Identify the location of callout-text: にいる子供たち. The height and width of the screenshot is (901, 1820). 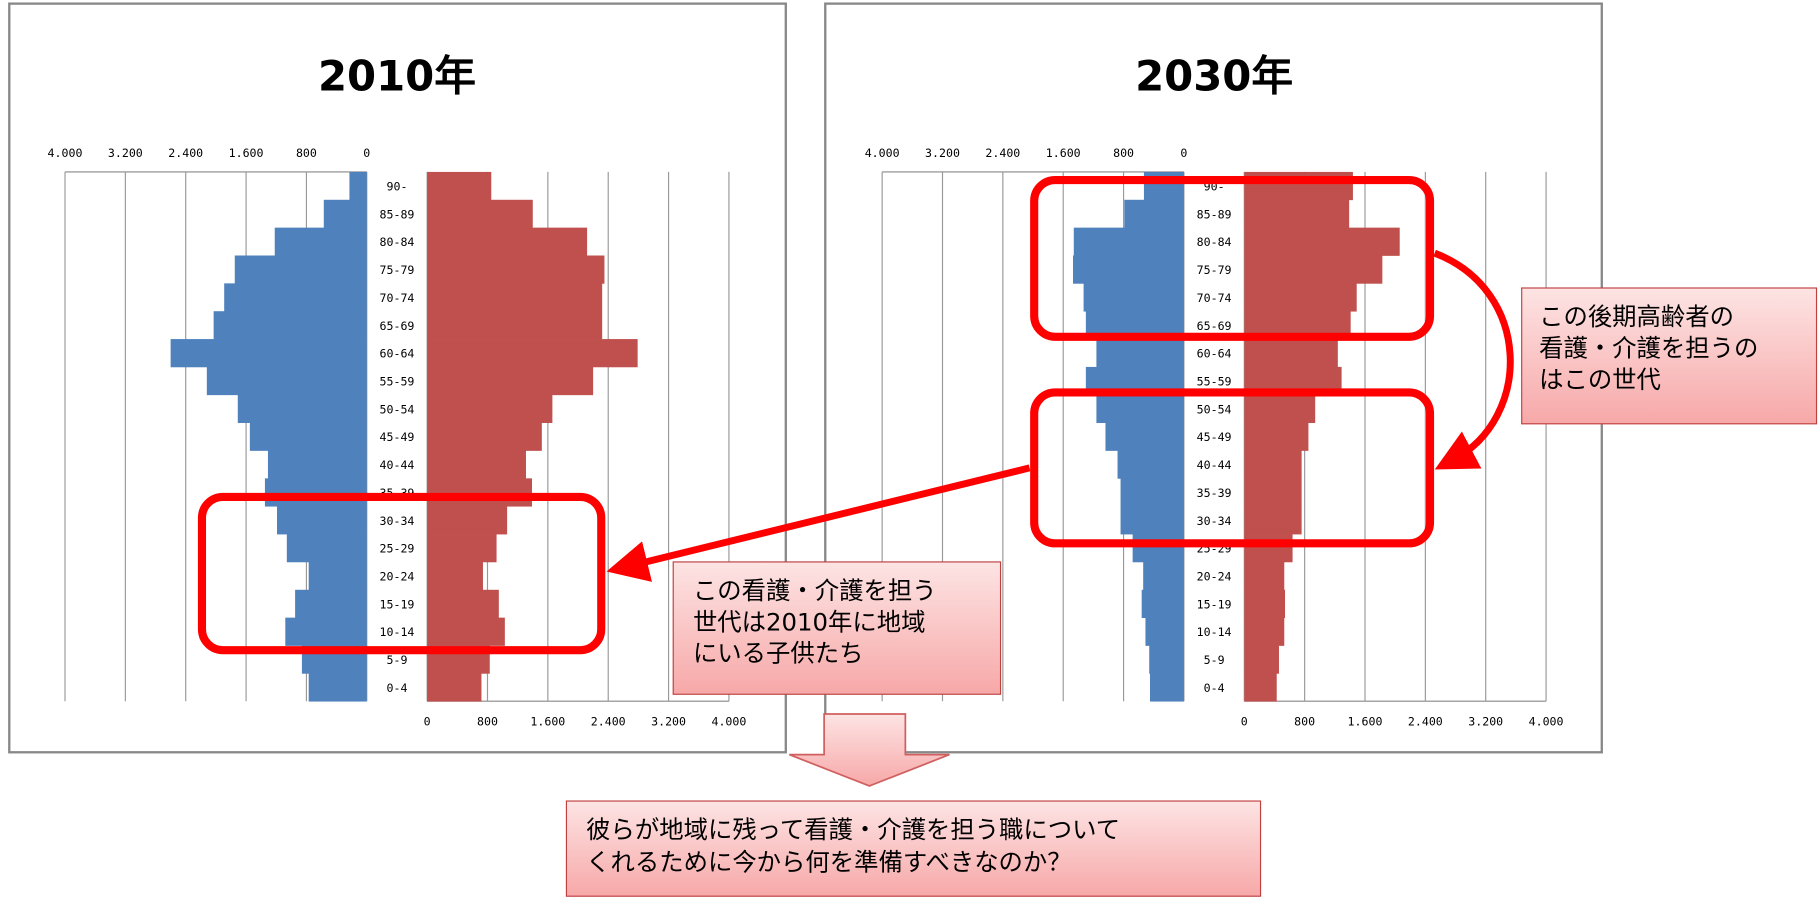
(778, 653).